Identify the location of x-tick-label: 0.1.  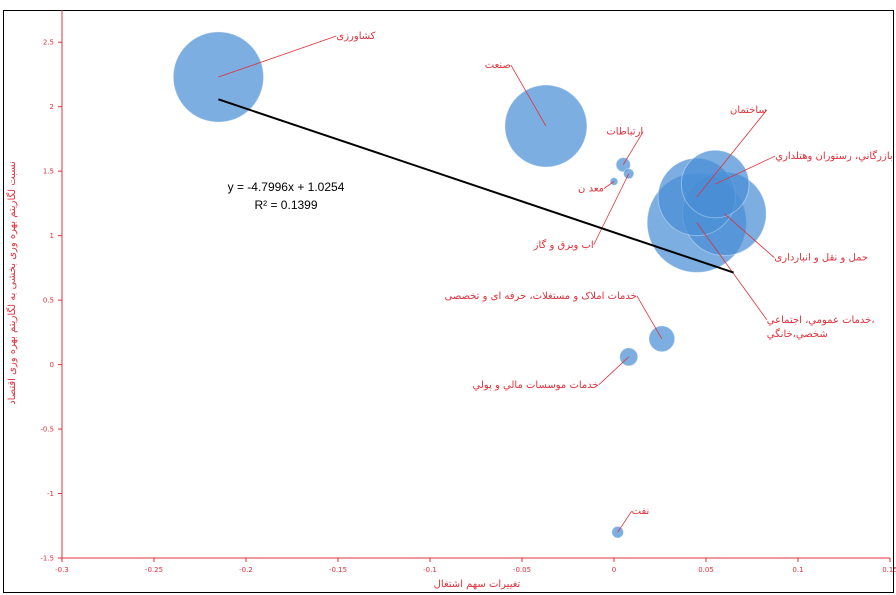
(797, 570).